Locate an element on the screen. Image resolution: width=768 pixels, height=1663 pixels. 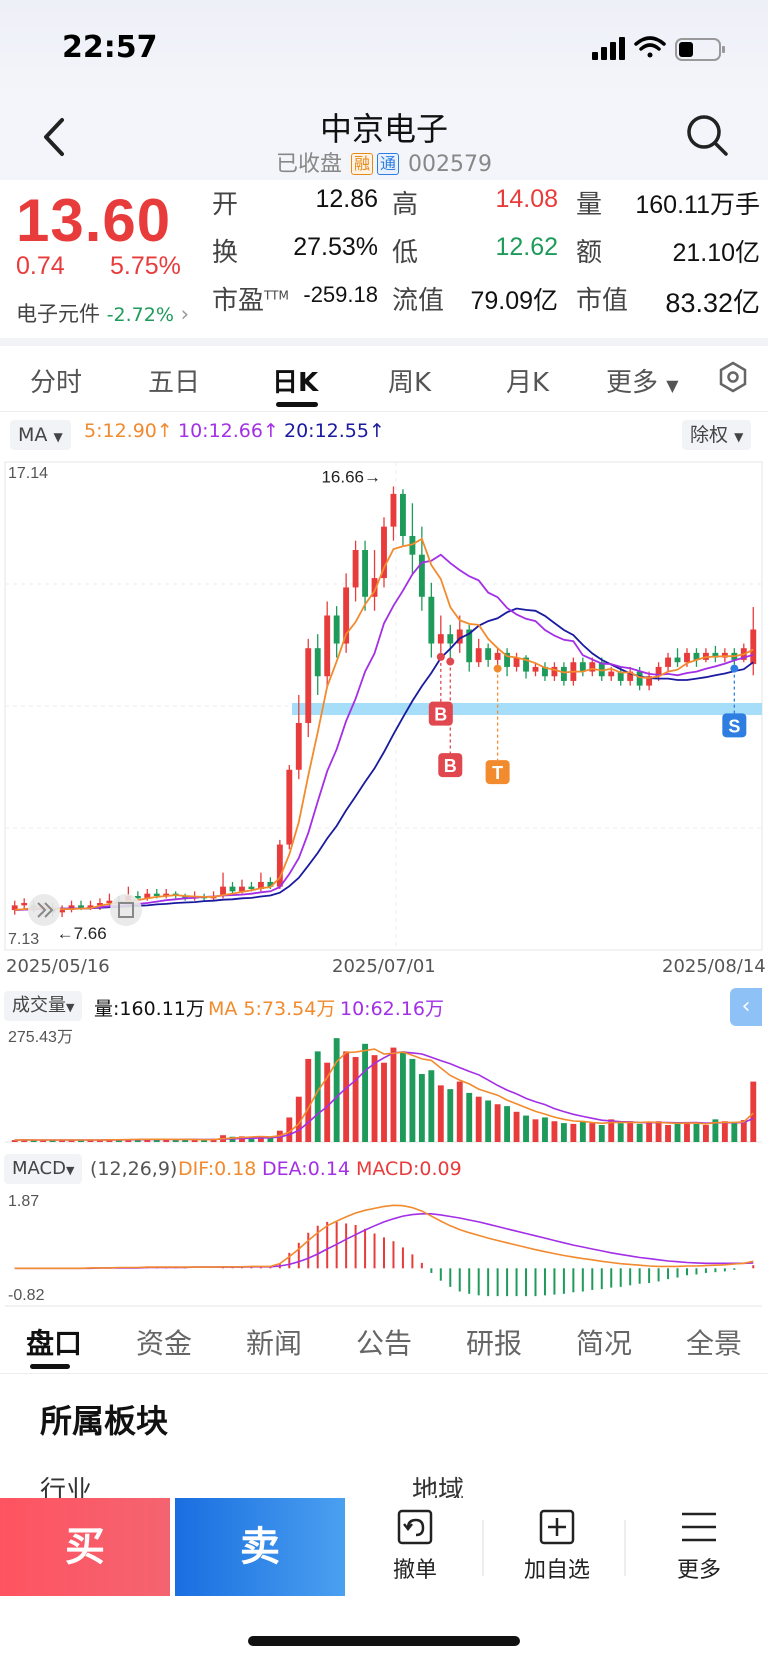
tab-orderbook: 盘口 is located at coordinates (54, 1343).